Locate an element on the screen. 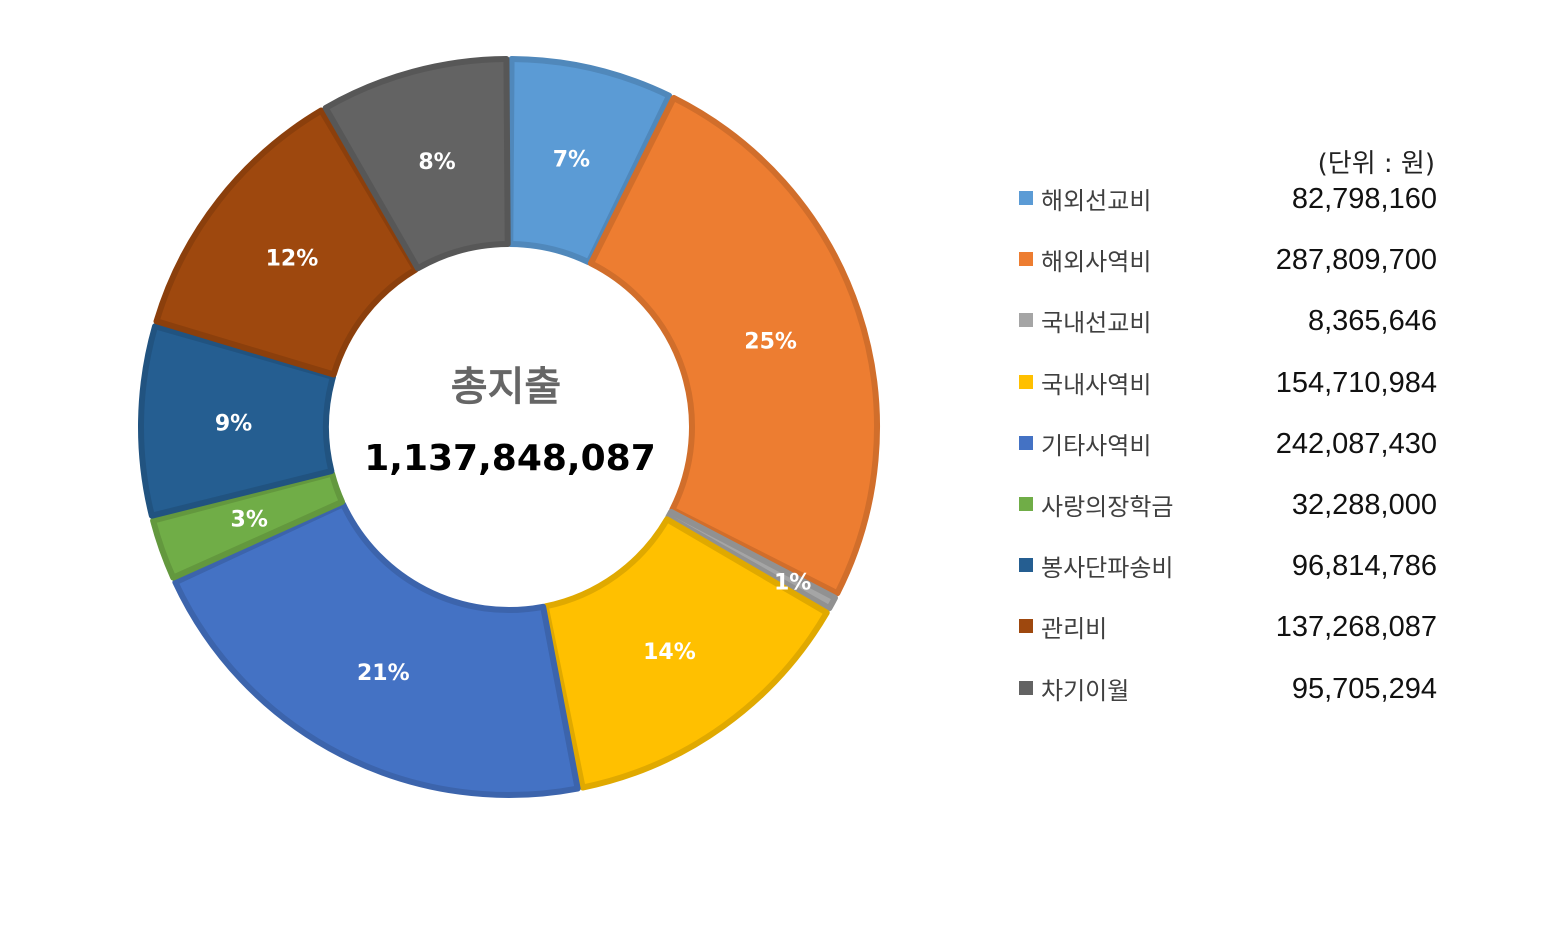 The height and width of the screenshot is (929, 1541). legend-label: 해외선교비 is located at coordinates (1096, 201).